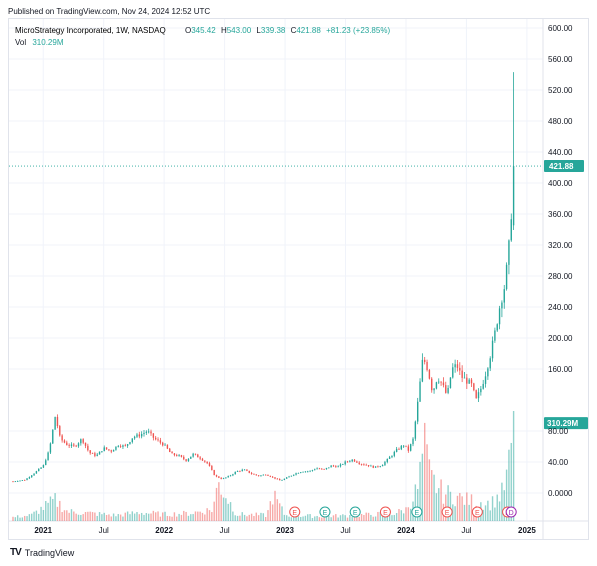  What do you see at coordinates (560, 214) in the screenshot?
I see `price-tick-label: 360.00` at bounding box center [560, 214].